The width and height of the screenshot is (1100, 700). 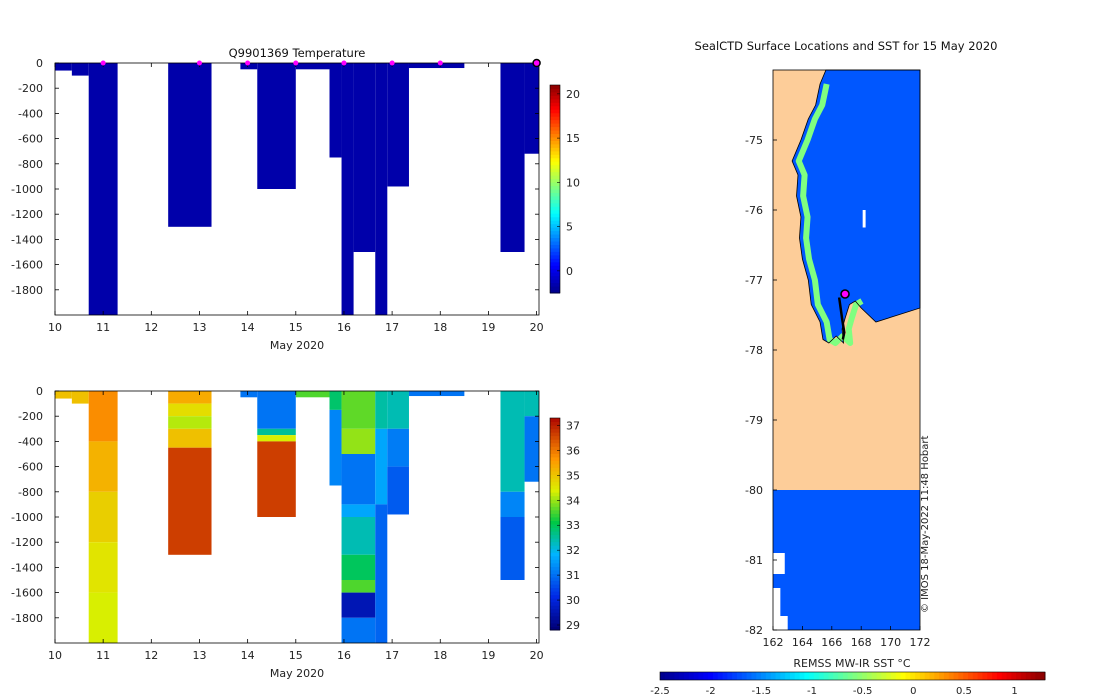 I want to click on y-tick-label: -1800, so click(x=27, y=290).